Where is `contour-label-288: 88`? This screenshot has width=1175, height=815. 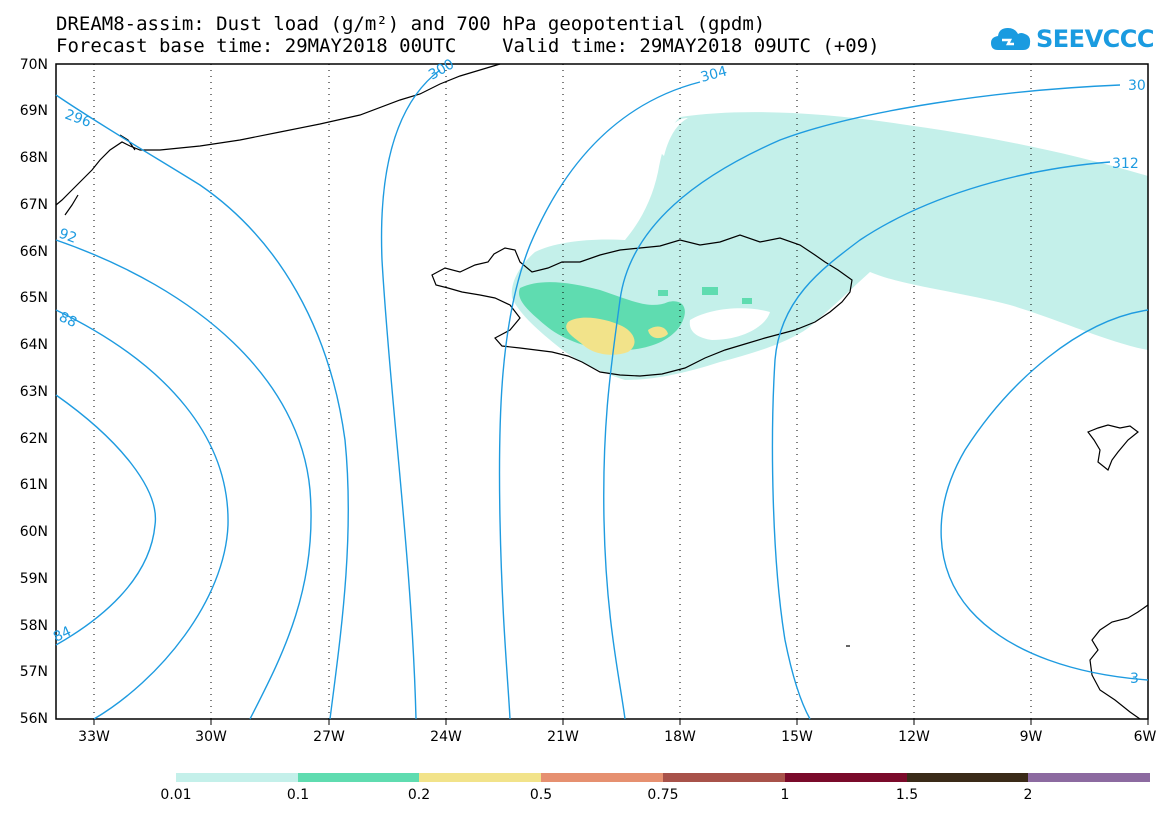
contour-label-288: 88 is located at coordinates (67, 320).